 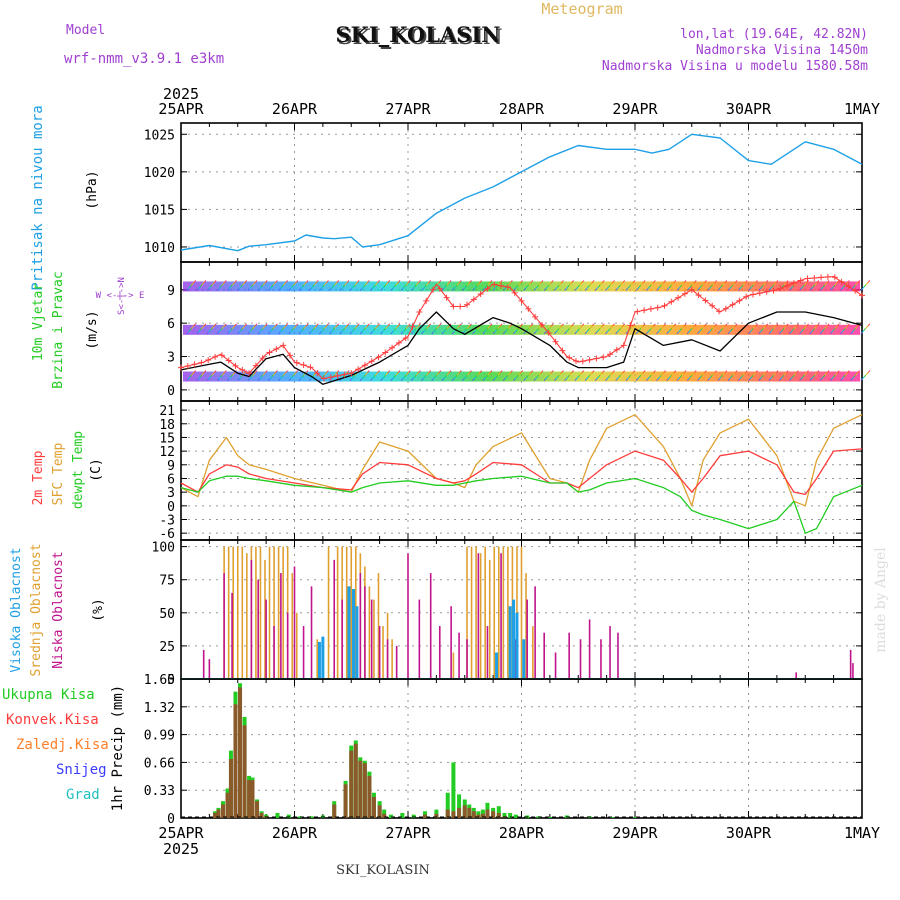 I want to click on wind-speed-line, so click(x=521, y=348).